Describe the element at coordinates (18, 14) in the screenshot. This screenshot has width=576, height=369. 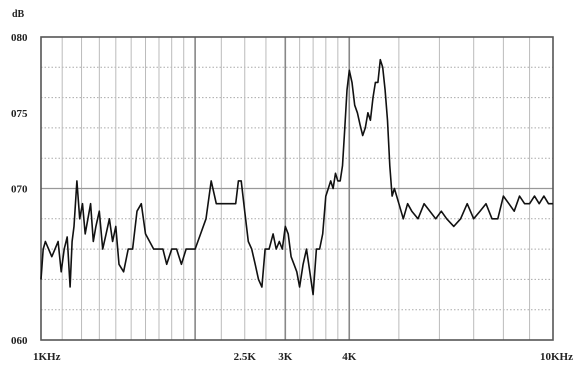
I see `y-unit-label: dB` at that location.